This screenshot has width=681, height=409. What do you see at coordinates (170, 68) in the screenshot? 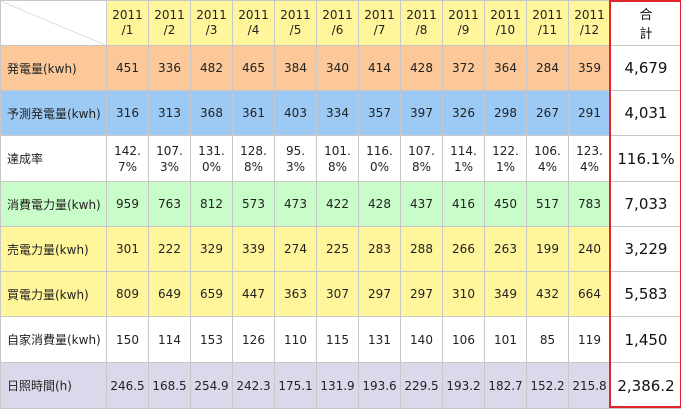
I see `value-cell: 336` at bounding box center [170, 68].